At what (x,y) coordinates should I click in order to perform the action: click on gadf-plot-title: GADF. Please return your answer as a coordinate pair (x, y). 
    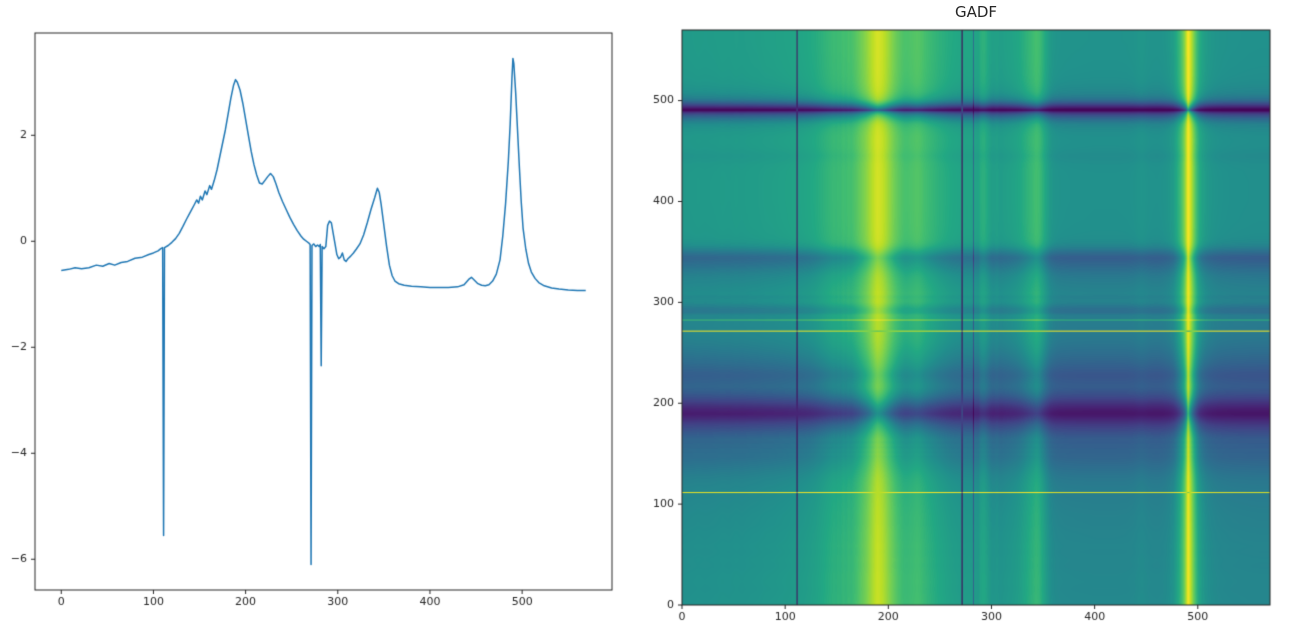
    Looking at the image, I should click on (976, 12).